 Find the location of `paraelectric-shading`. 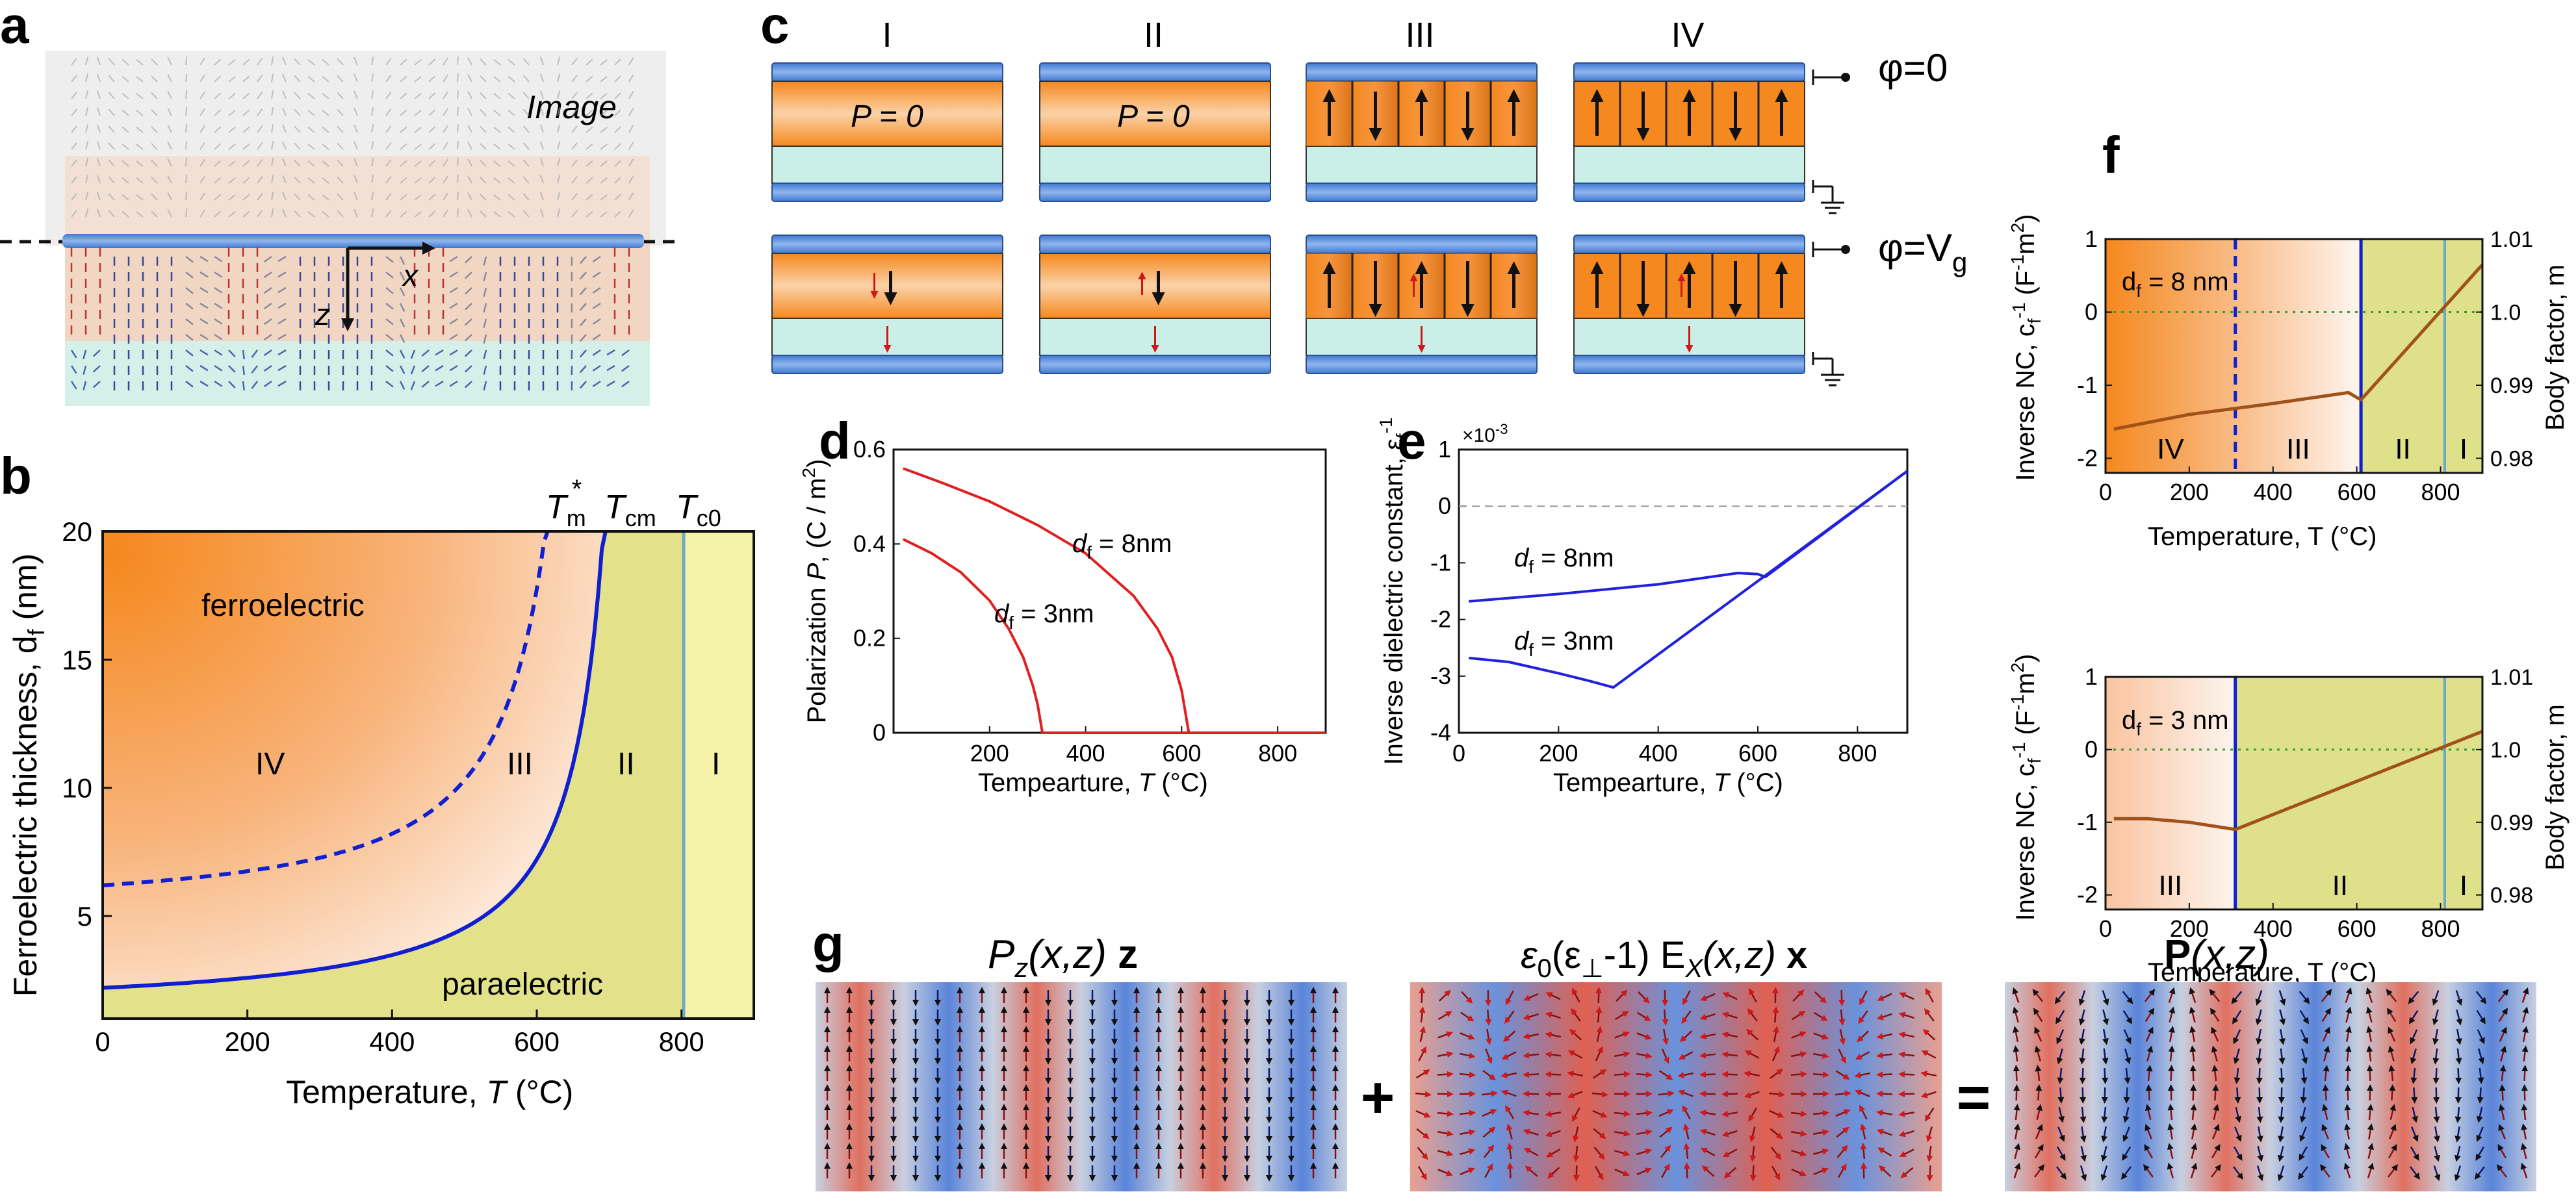

paraelectric-shading is located at coordinates (2403, 356).